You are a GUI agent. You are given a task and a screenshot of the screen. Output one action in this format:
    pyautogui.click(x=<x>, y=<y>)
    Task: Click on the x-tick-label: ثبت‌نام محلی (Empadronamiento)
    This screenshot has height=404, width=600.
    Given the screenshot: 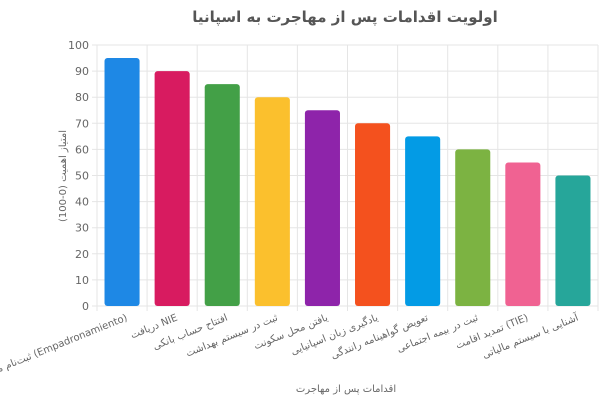 What is the action you would take?
    pyautogui.click(x=64, y=347)
    